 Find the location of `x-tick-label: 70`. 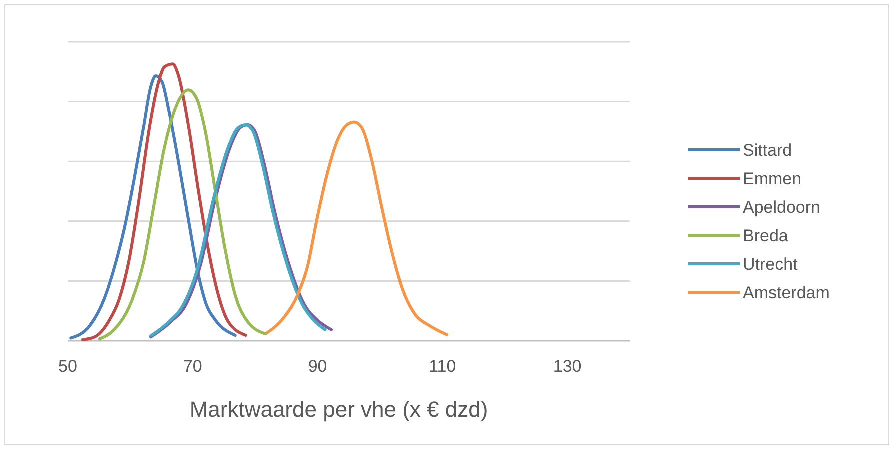

x-tick-label: 70 is located at coordinates (192, 366).